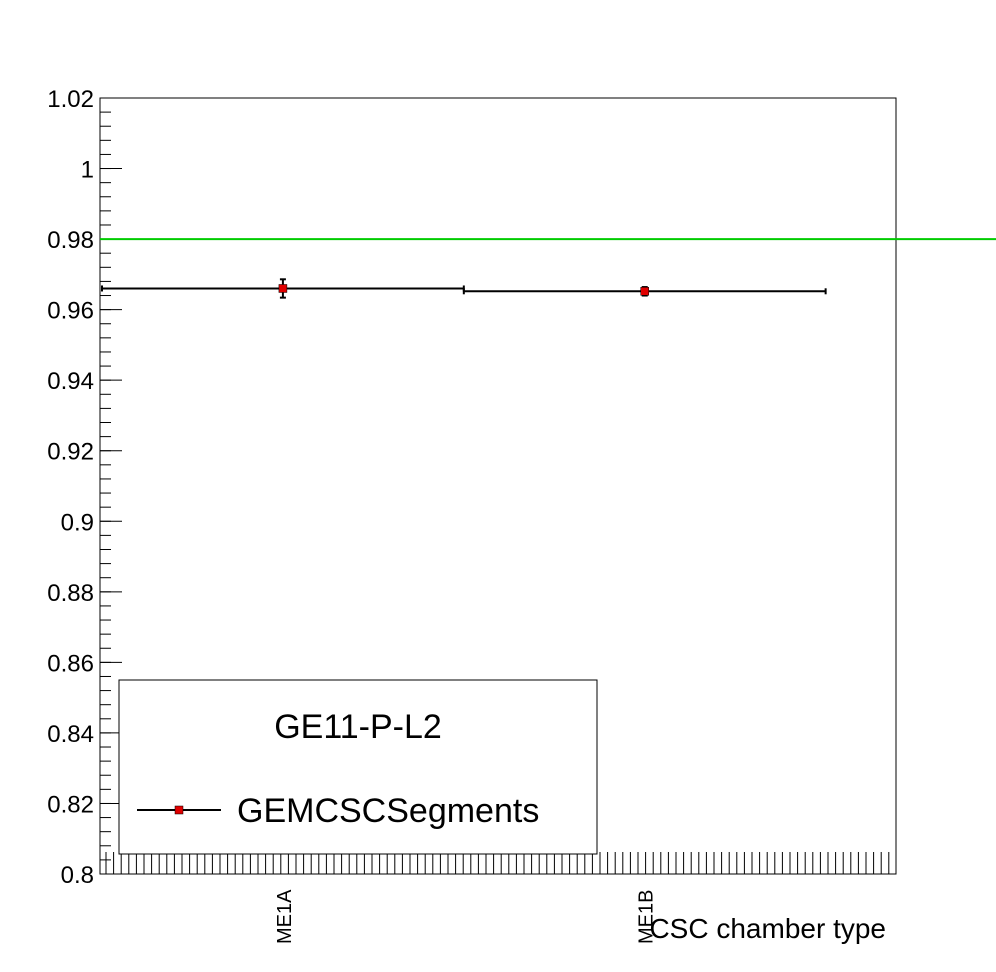 Image resolution: width=996 pixels, height=972 pixels. I want to click on legend: GE11-P-L2 GEMCSCSegments, so click(358, 767).